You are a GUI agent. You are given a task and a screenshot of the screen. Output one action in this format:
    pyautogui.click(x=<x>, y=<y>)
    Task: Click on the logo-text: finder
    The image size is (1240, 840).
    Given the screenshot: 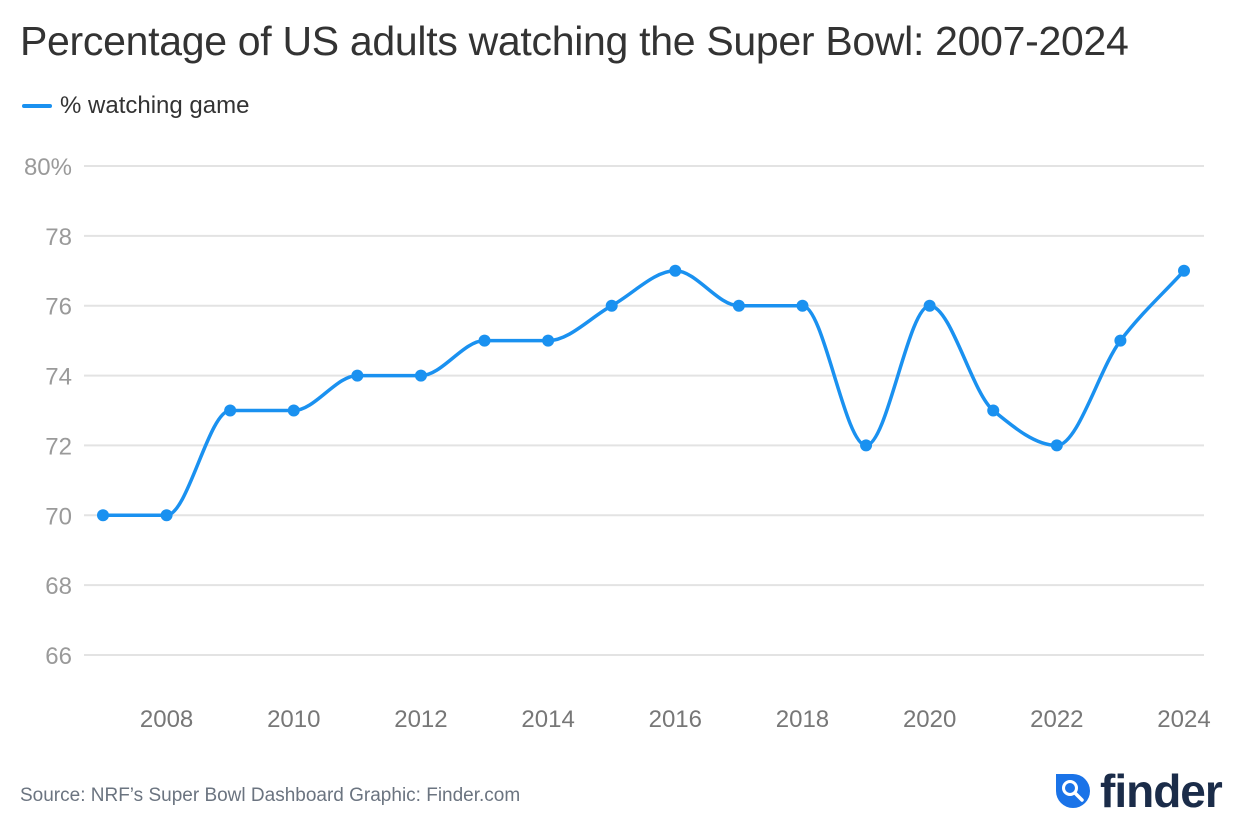 What is the action you would take?
    pyautogui.click(x=1161, y=791)
    